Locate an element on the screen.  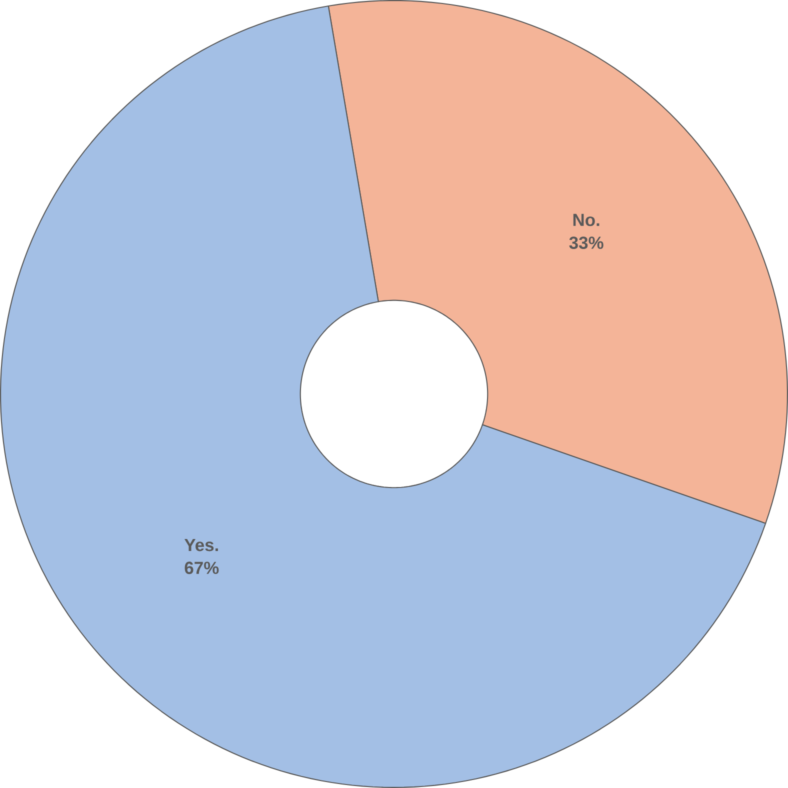
data-label: 67% is located at coordinates (201, 568).